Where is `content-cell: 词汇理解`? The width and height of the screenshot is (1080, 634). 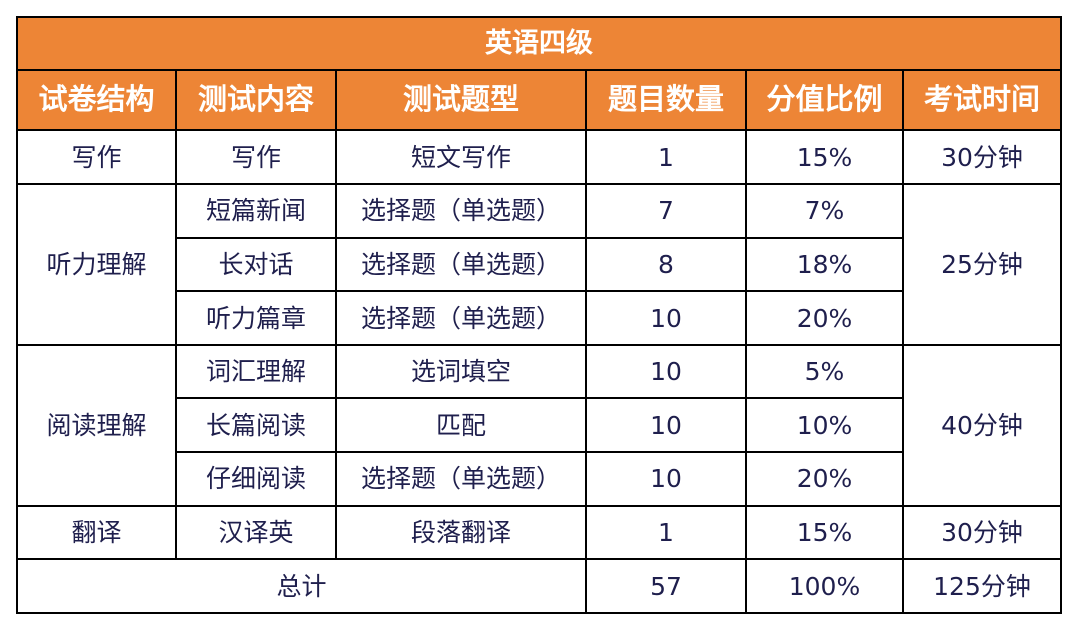
content-cell: 词汇理解 is located at coordinates (256, 371).